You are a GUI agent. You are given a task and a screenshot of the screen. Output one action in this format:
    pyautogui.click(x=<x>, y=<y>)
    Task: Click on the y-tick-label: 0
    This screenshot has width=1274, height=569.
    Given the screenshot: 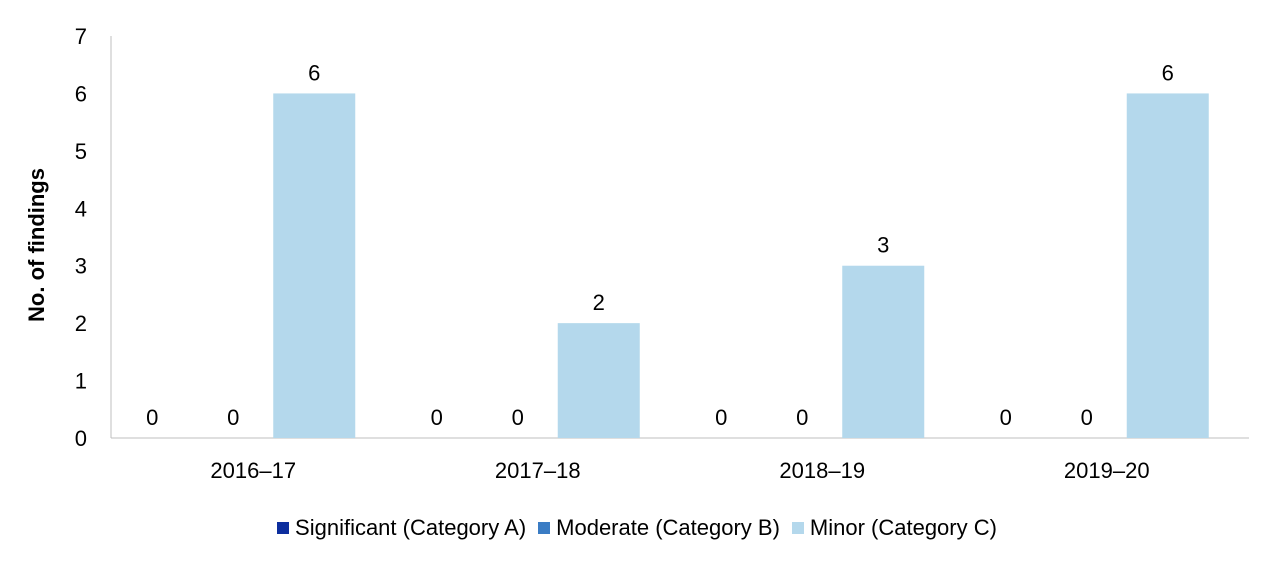 What is the action you would take?
    pyautogui.click(x=81, y=438)
    